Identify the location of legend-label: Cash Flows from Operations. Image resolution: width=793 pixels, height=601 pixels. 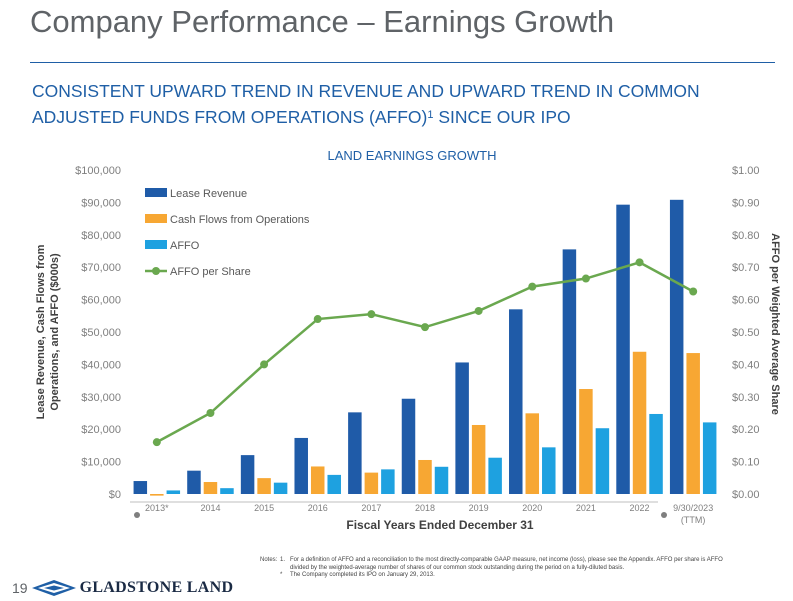
(240, 220).